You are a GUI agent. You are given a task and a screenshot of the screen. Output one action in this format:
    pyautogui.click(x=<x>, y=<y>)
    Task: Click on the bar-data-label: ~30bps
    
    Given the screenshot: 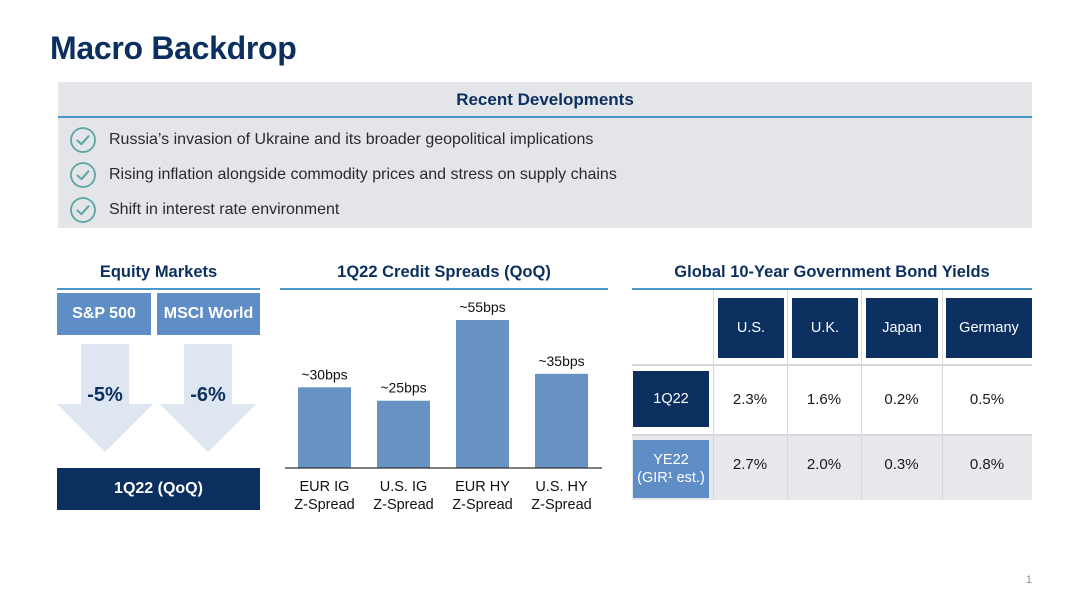 What is the action you would take?
    pyautogui.click(x=324, y=374)
    